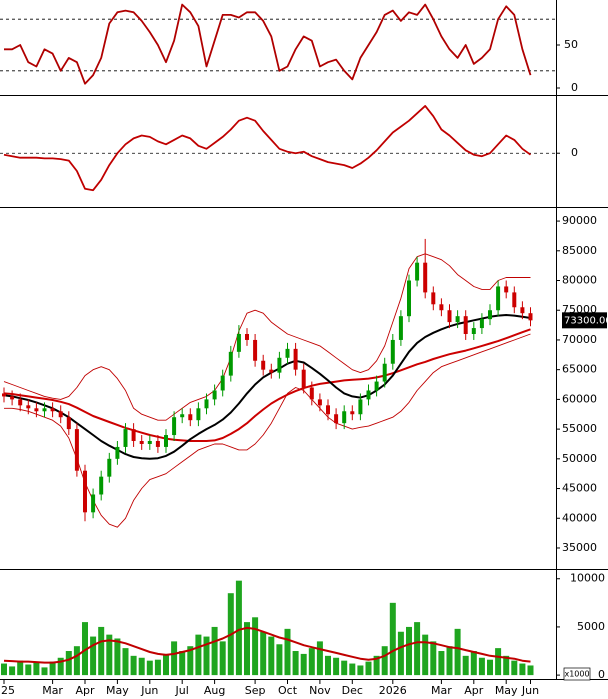  Describe the element at coordinates (571, 44) in the screenshot. I see `y-tick-label: 50` at that location.